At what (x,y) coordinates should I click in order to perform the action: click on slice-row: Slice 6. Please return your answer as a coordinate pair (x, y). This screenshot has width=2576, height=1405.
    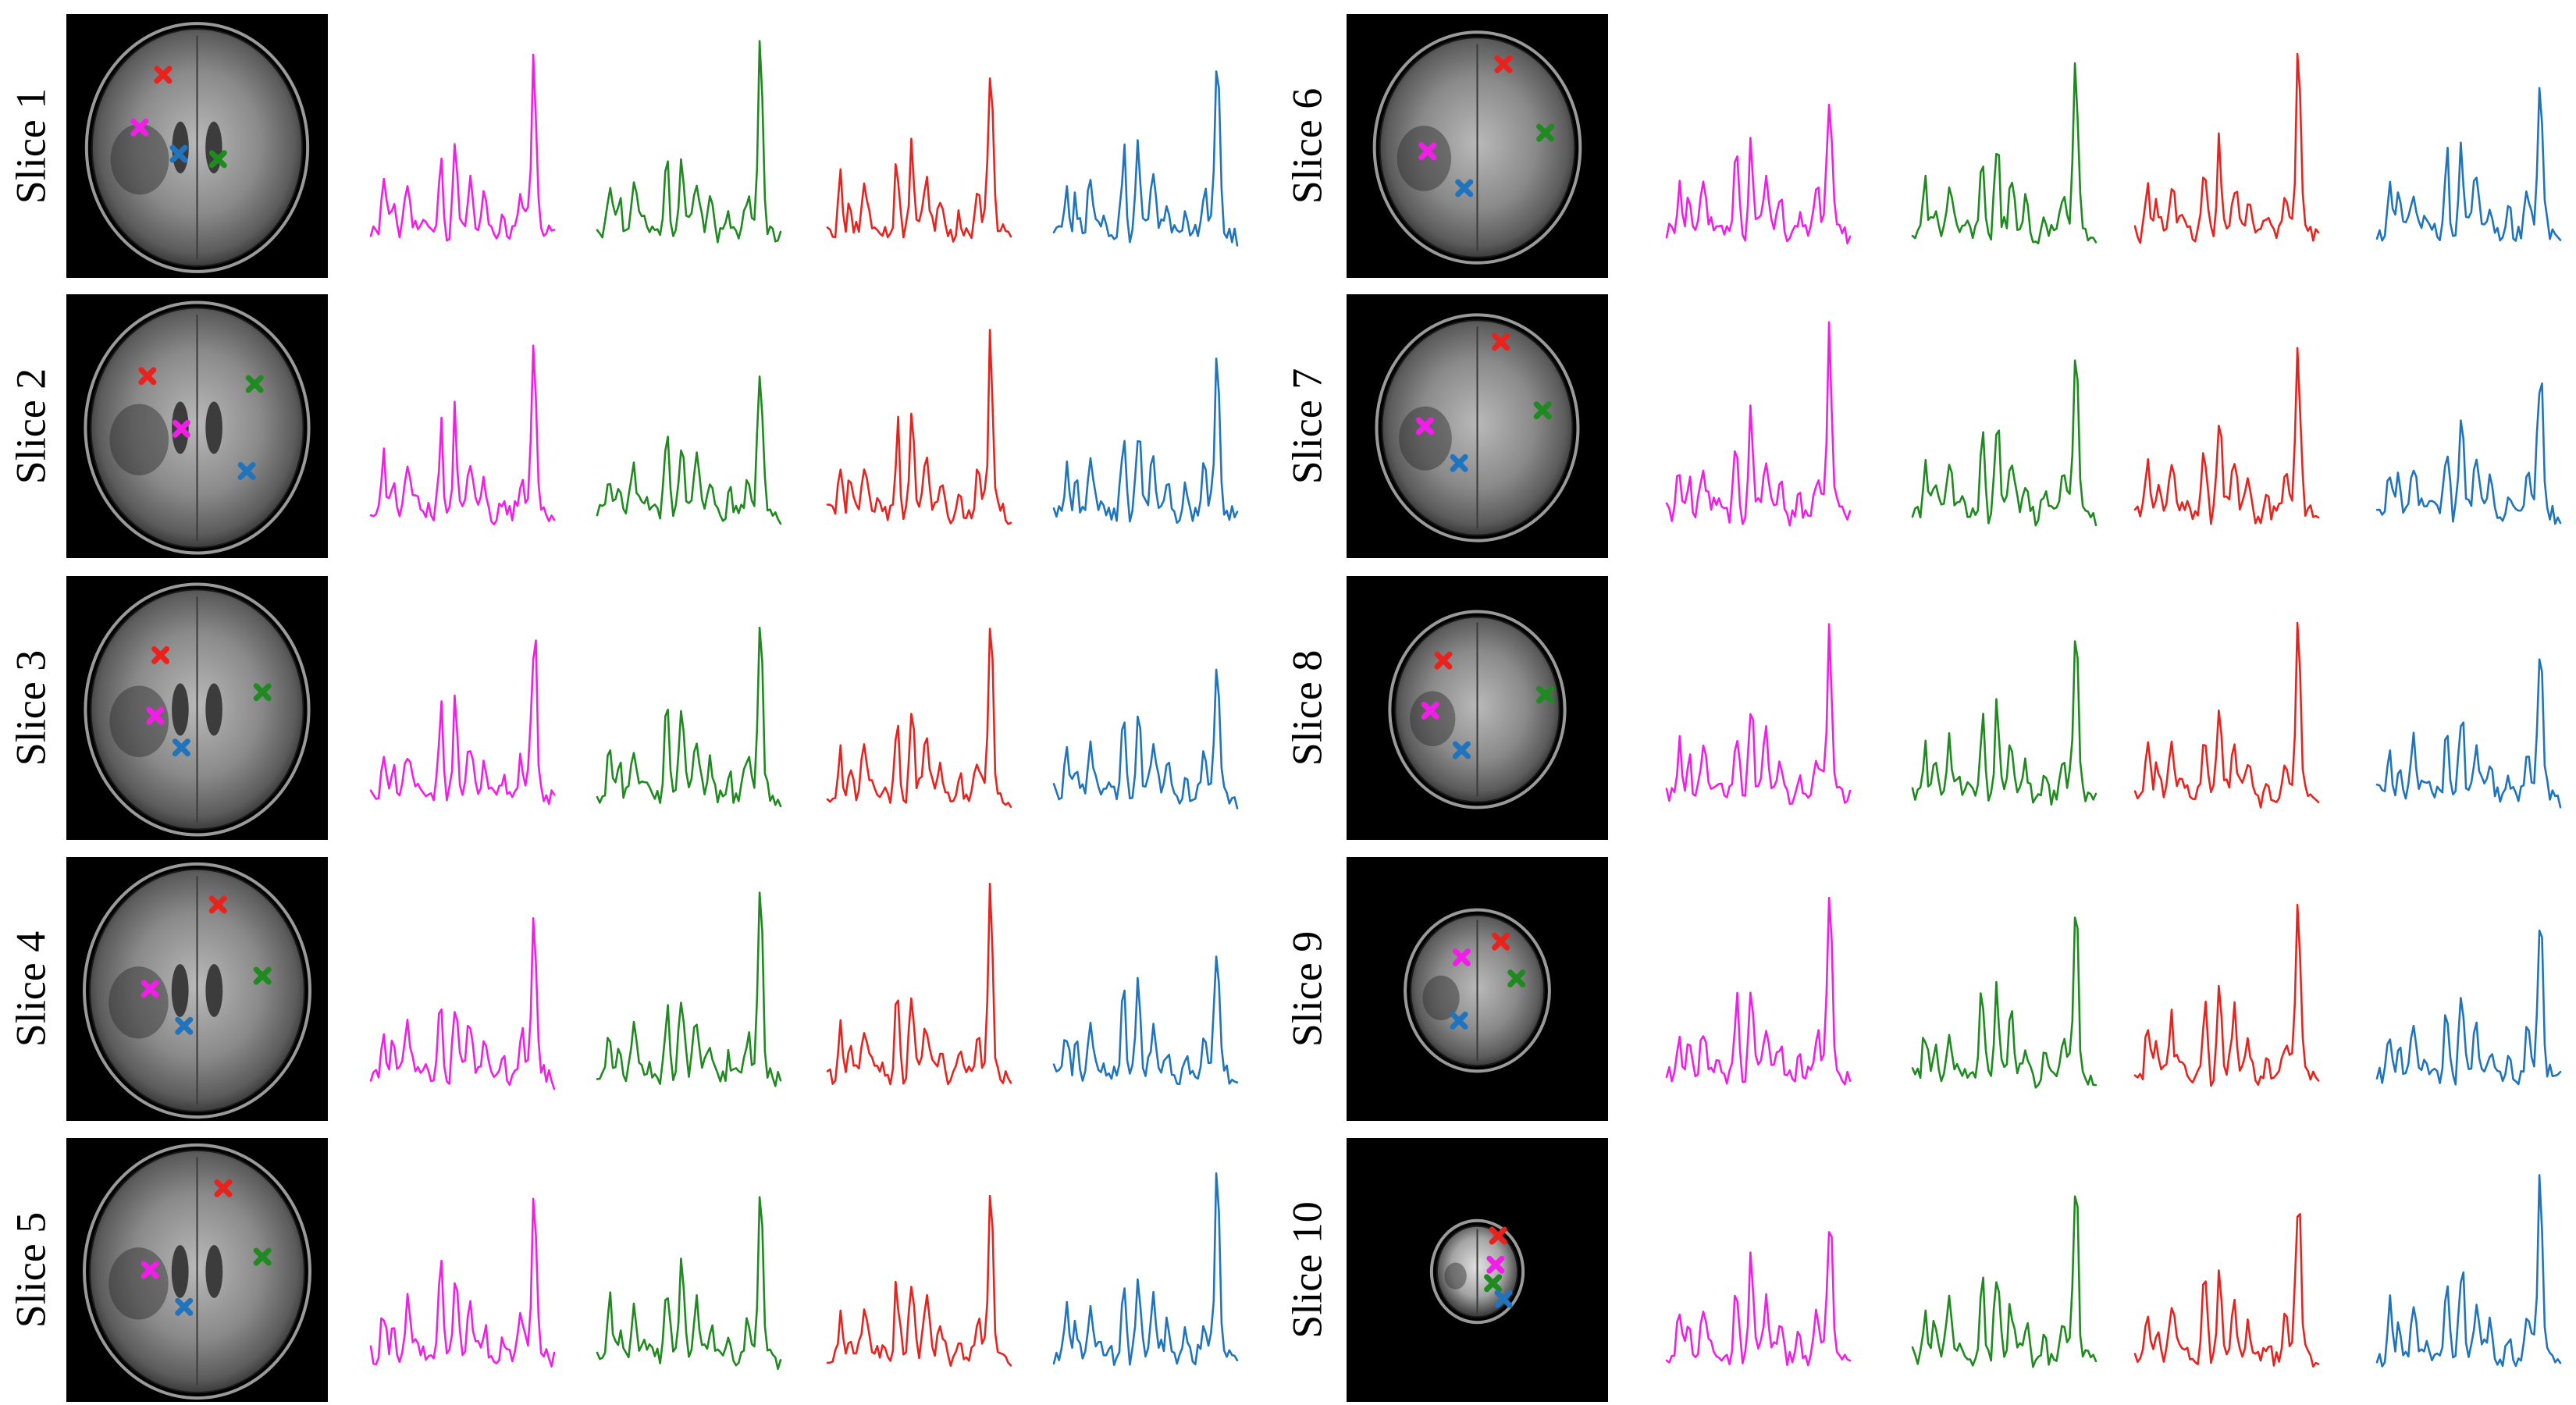
    Looking at the image, I should click on (1922, 146).